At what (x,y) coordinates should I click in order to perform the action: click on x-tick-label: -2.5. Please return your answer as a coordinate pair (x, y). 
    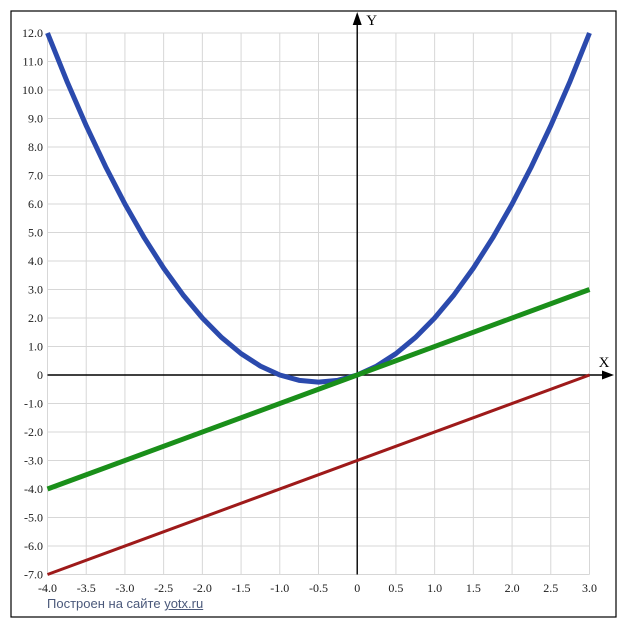
    Looking at the image, I should click on (163, 588).